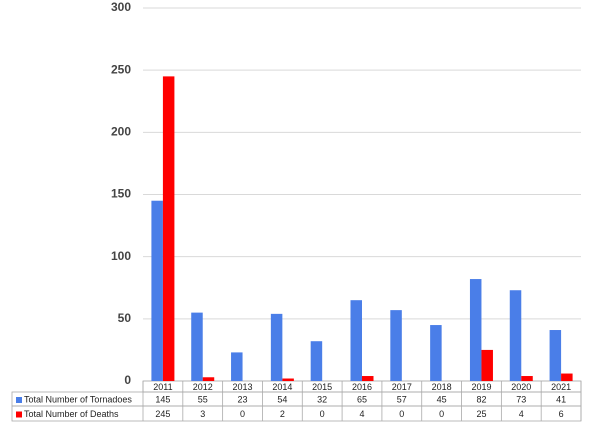 The width and height of the screenshot is (591, 426). What do you see at coordinates (127, 380) in the screenshot?
I see `y-tick-label: 0` at bounding box center [127, 380].